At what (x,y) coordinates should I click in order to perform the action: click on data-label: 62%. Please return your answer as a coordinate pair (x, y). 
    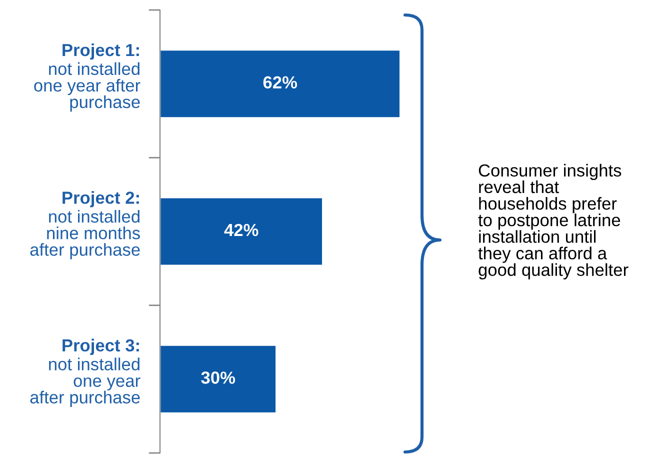
    Looking at the image, I should click on (280, 82).